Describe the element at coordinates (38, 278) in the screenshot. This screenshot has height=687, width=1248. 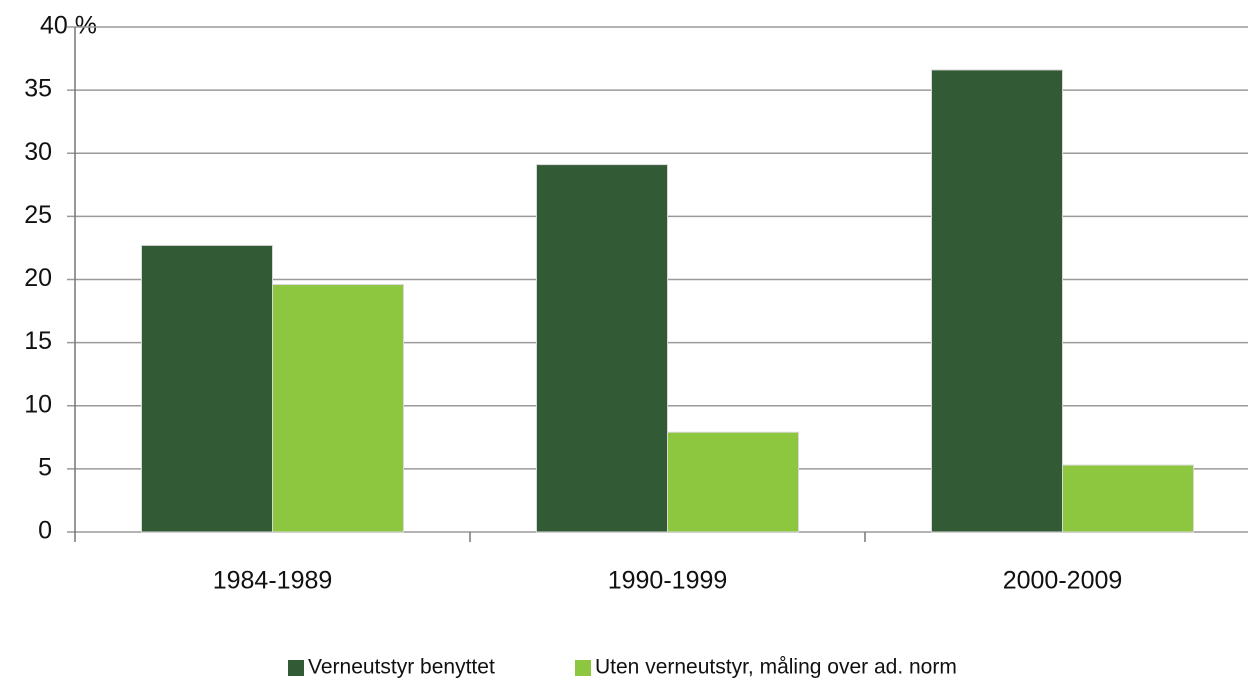
I see `y-tick-label: 20` at that location.